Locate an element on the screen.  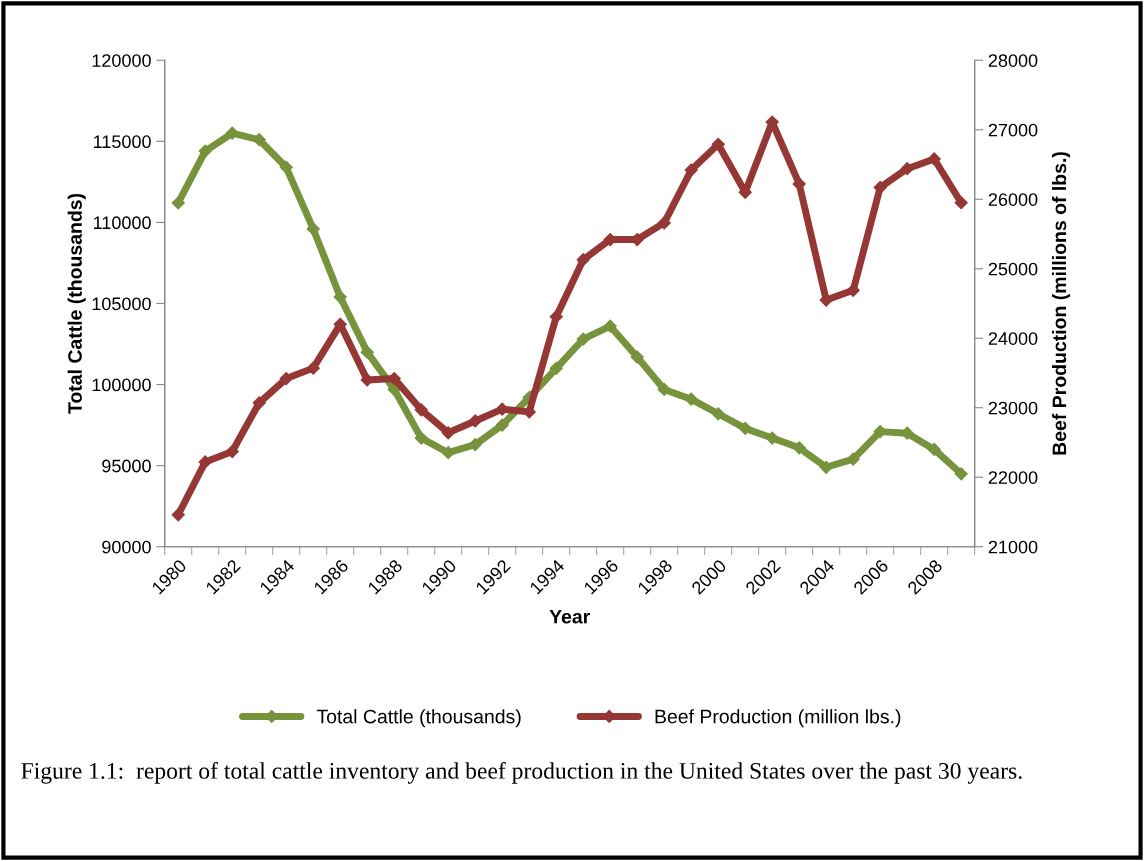
y-tick-label: 105000 is located at coordinates (121, 304).